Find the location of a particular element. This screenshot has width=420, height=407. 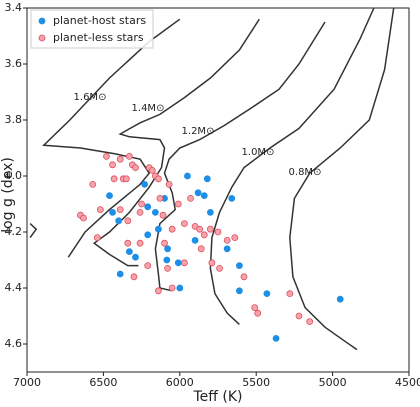

track-label: 1.0M⊙ is located at coordinates (258, 152).